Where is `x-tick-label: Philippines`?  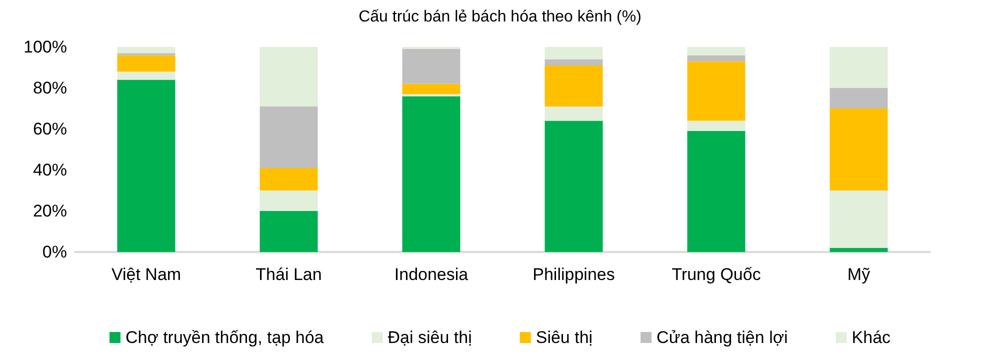 x-tick-label: Philippines is located at coordinates (573, 274).